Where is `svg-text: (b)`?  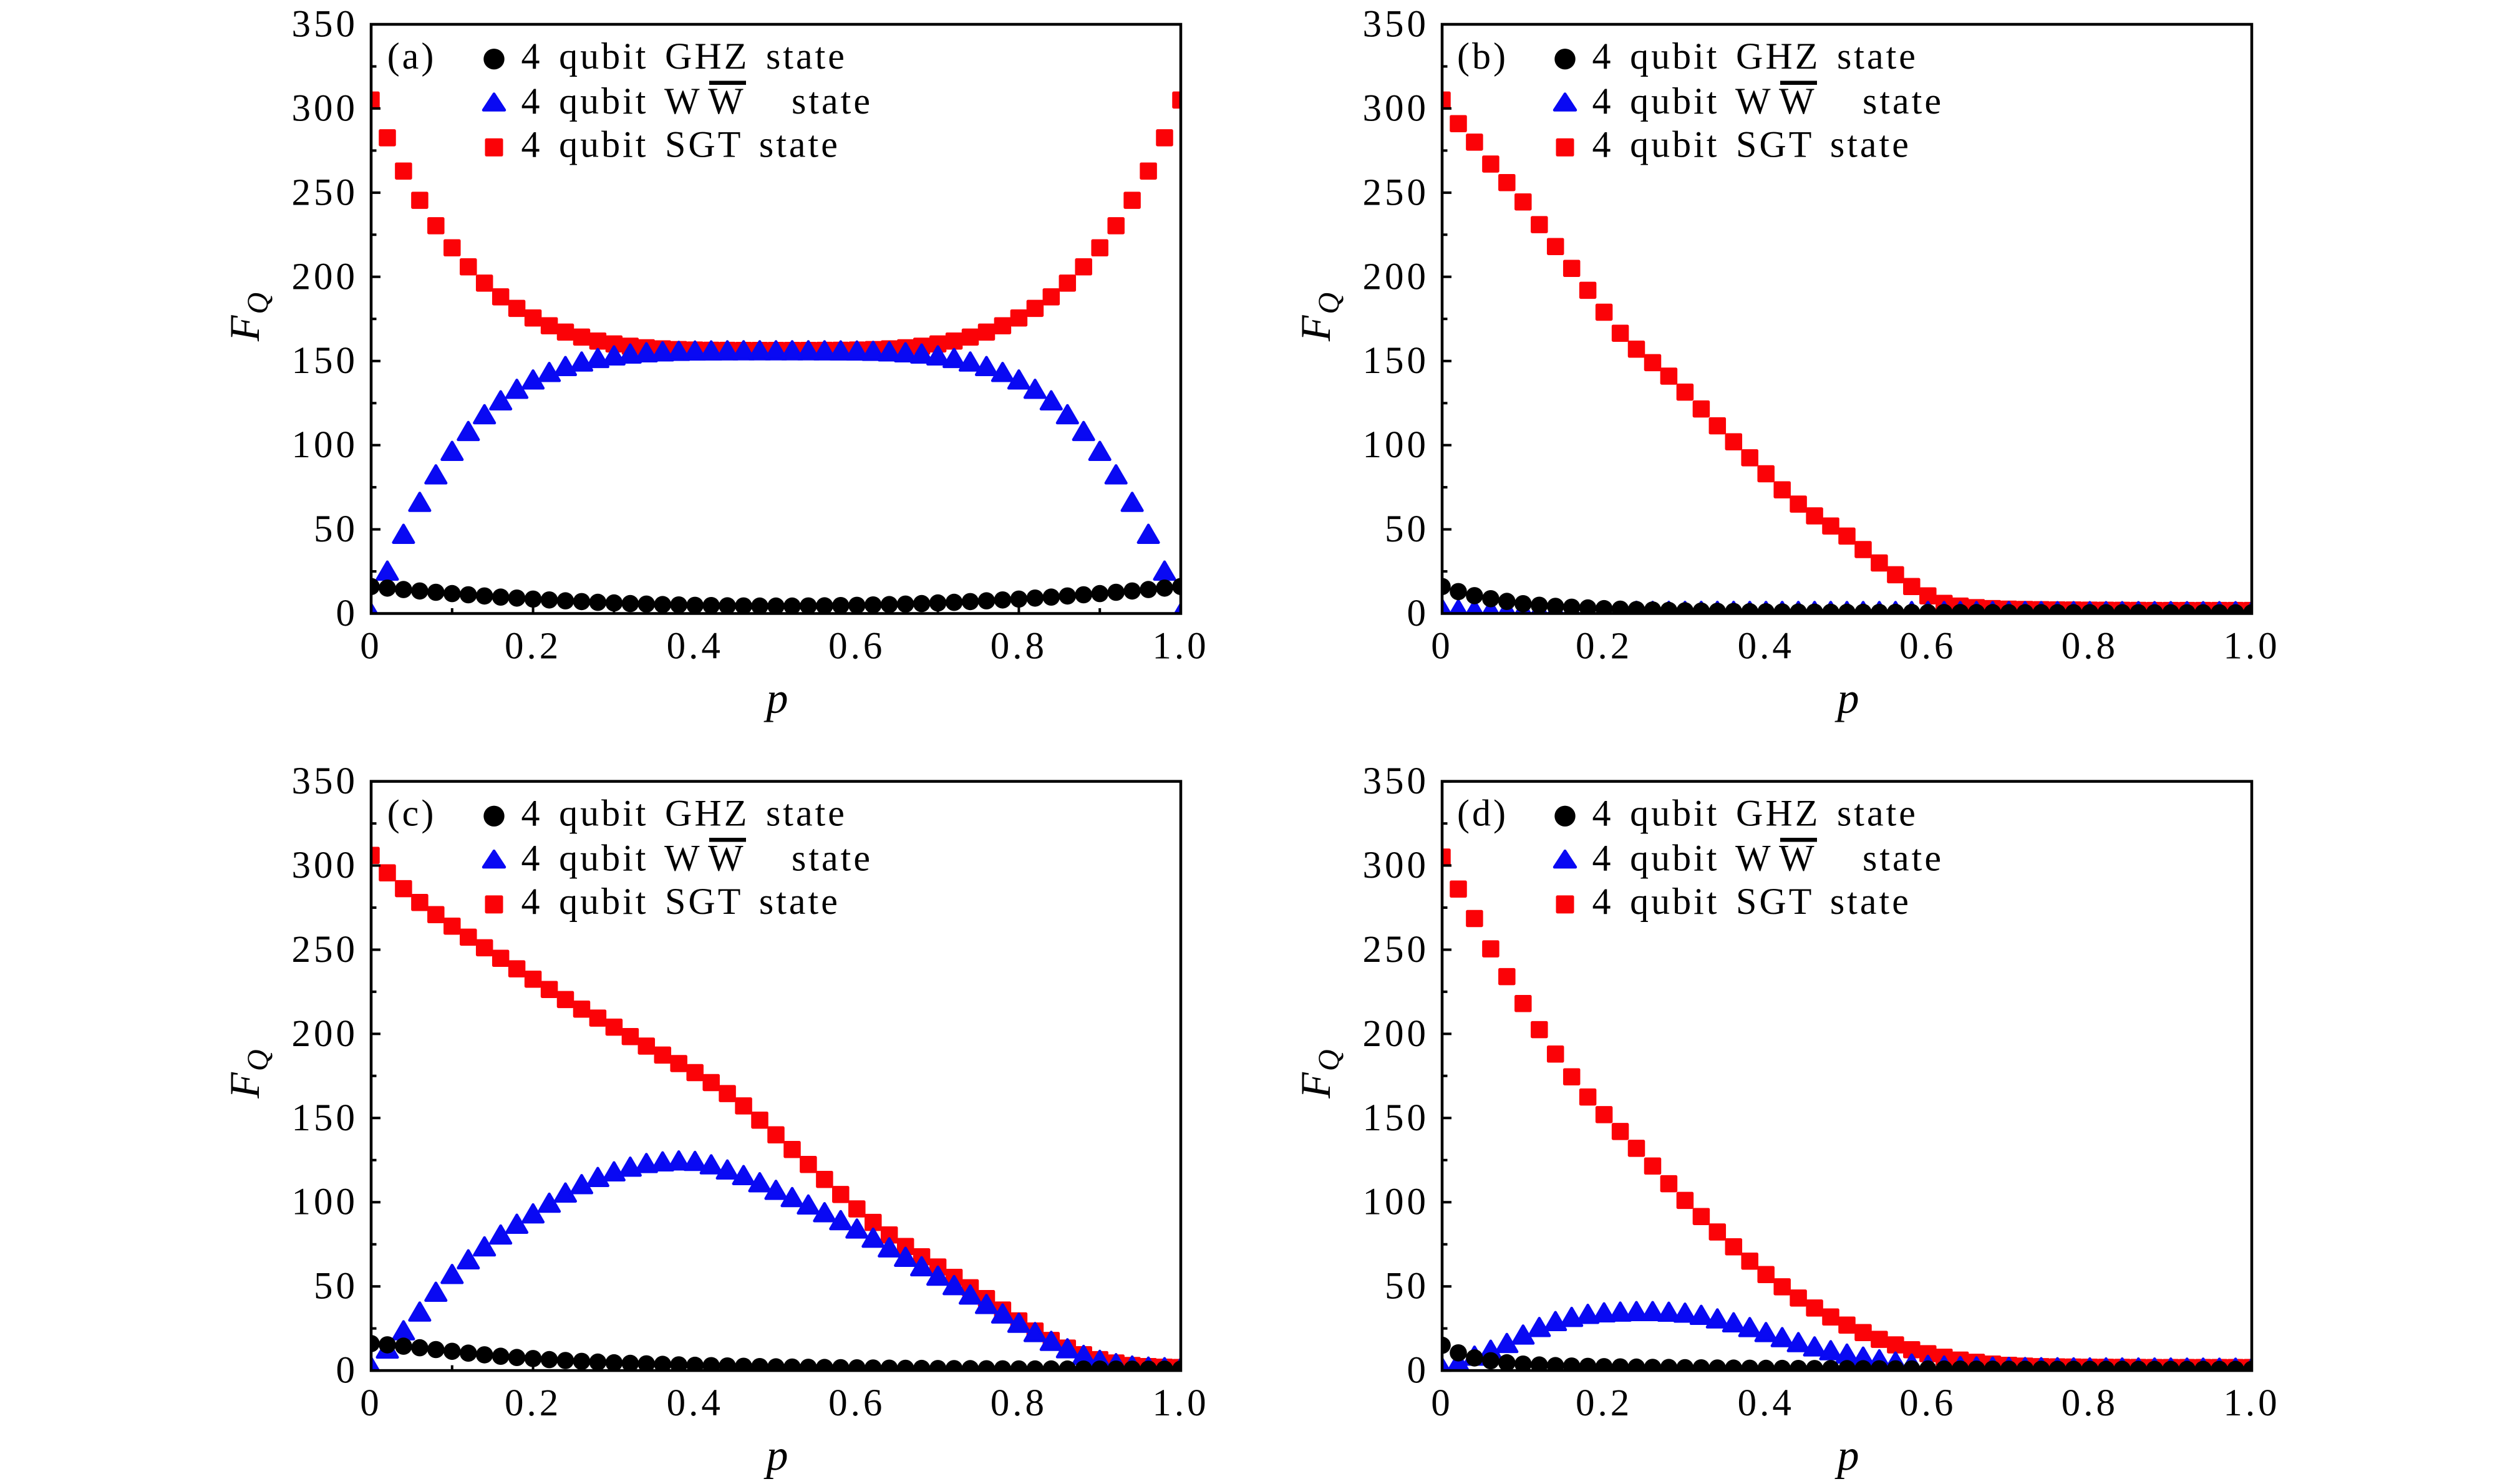
svg-text: (b) is located at coordinates (1482, 56).